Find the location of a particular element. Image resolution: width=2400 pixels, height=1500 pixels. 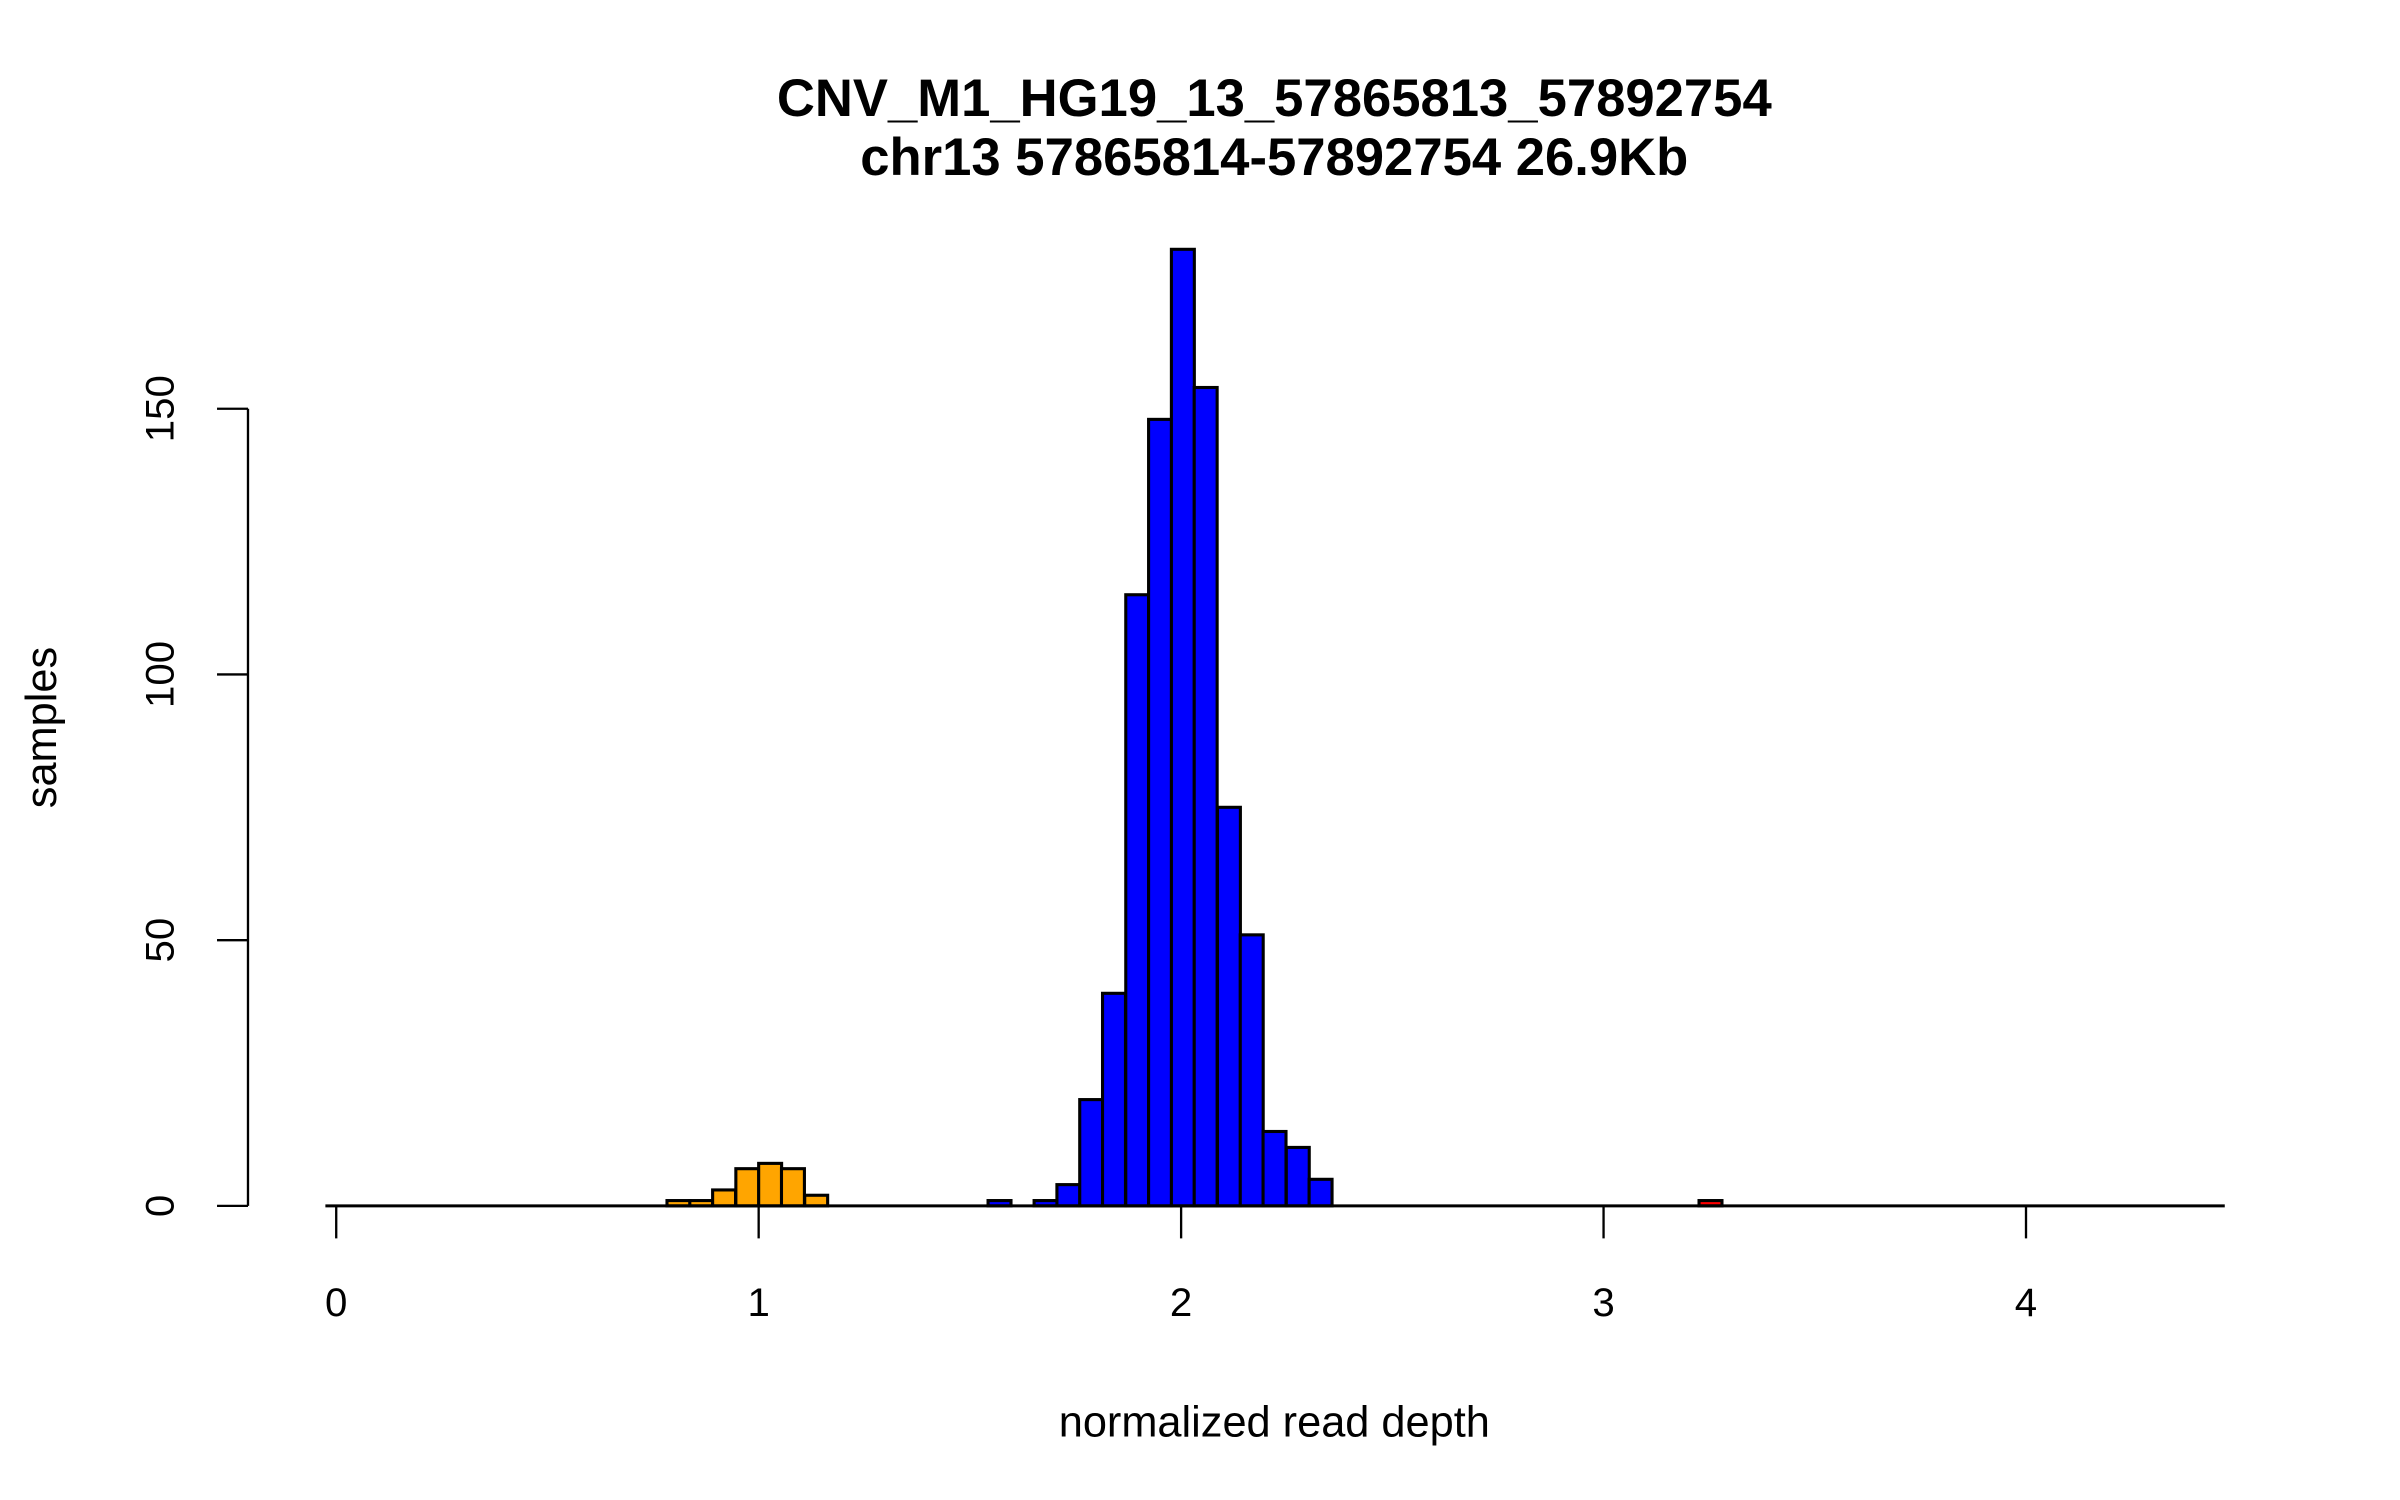

chart-title: CNV_M1_HG19_13_57865813_57892754 is located at coordinates (1274, 98).